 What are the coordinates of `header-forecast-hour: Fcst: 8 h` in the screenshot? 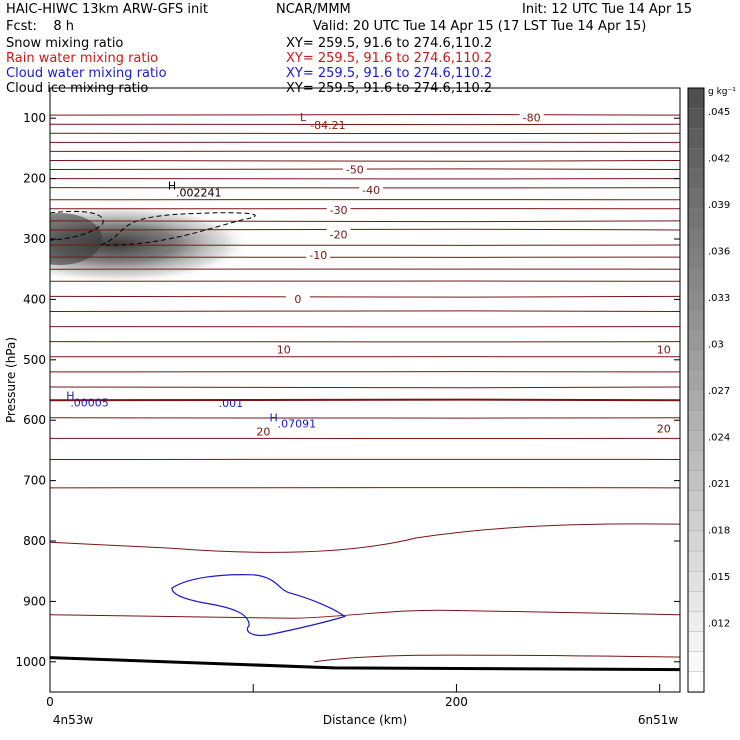 It's located at (40, 26).